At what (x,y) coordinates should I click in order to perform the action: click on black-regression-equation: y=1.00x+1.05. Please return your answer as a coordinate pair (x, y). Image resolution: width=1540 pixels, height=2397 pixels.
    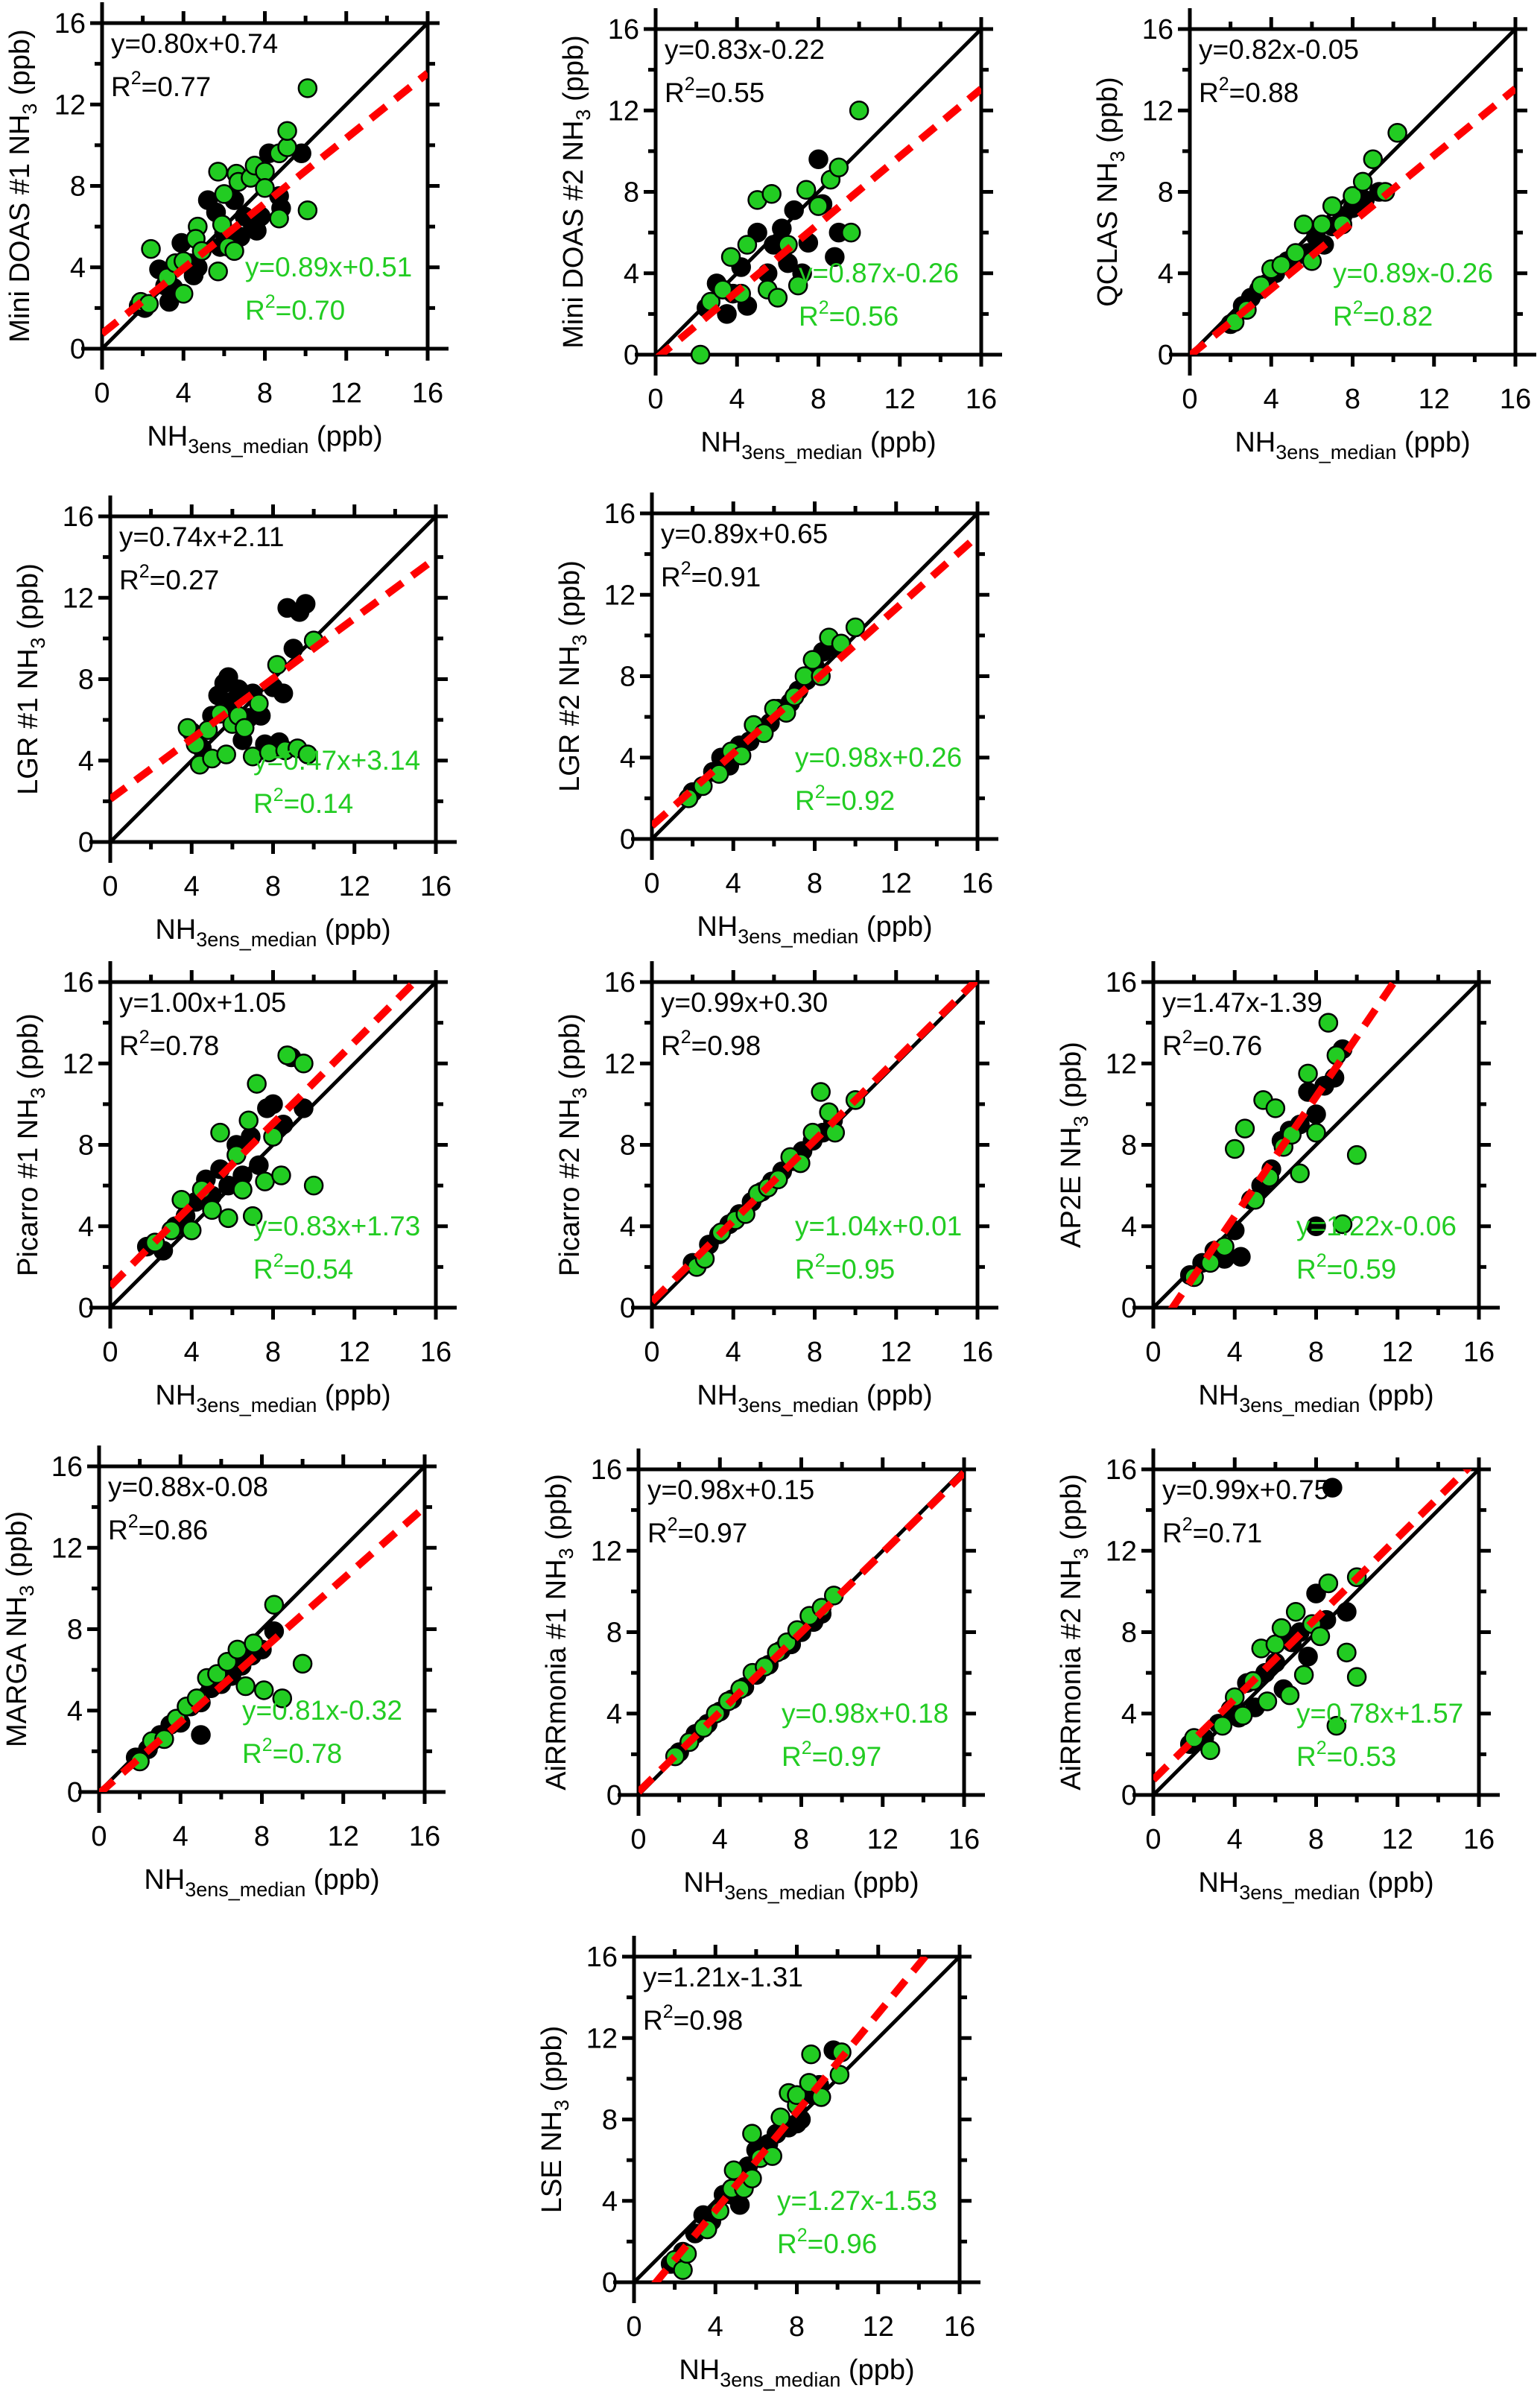
    Looking at the image, I should click on (202, 1002).